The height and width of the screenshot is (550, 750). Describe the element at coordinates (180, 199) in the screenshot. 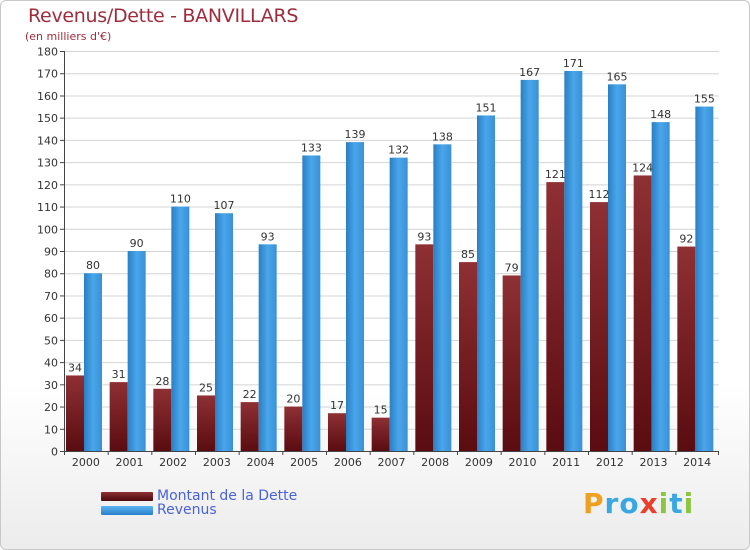

I see `data-label-revenue: 110` at that location.